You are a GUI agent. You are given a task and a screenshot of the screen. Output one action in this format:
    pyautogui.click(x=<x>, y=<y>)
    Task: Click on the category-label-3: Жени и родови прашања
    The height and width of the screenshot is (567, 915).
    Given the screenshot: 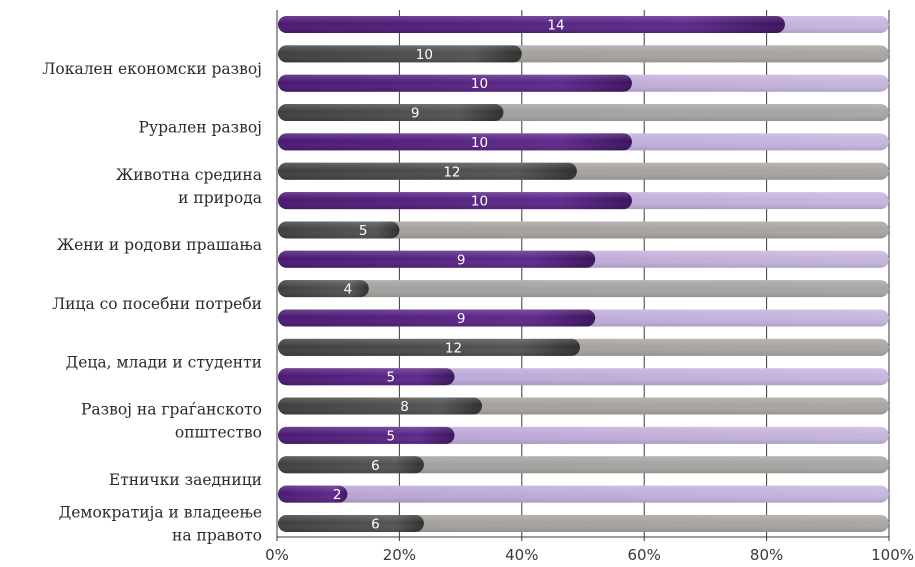 What is the action you would take?
    pyautogui.click(x=159, y=245)
    